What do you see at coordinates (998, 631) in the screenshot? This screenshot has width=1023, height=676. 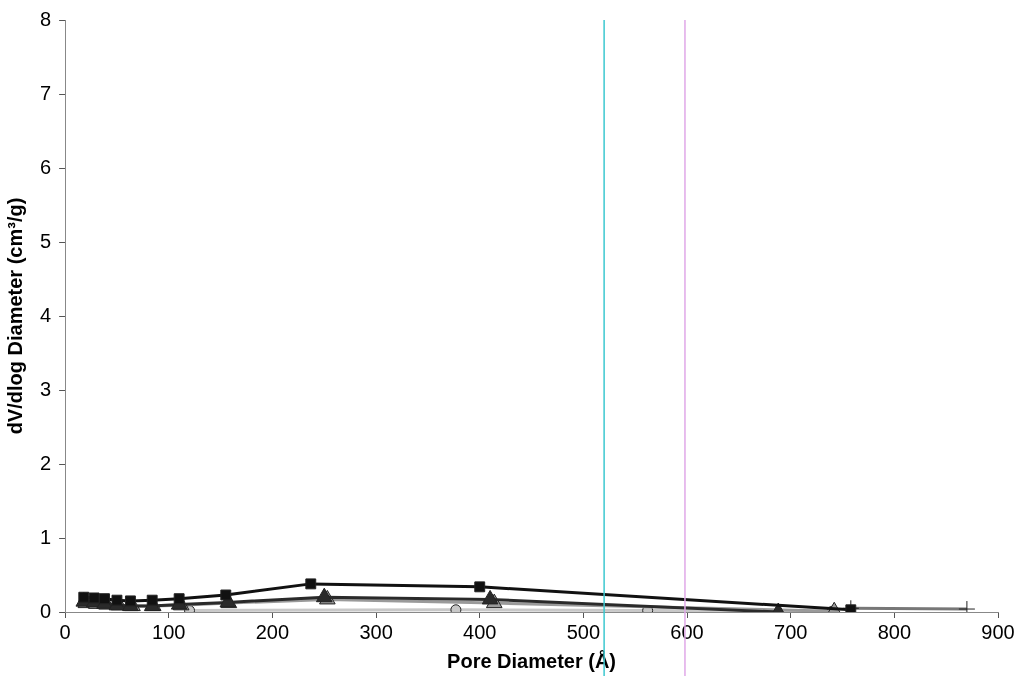 I see `x-tick-label: 900` at bounding box center [998, 631].